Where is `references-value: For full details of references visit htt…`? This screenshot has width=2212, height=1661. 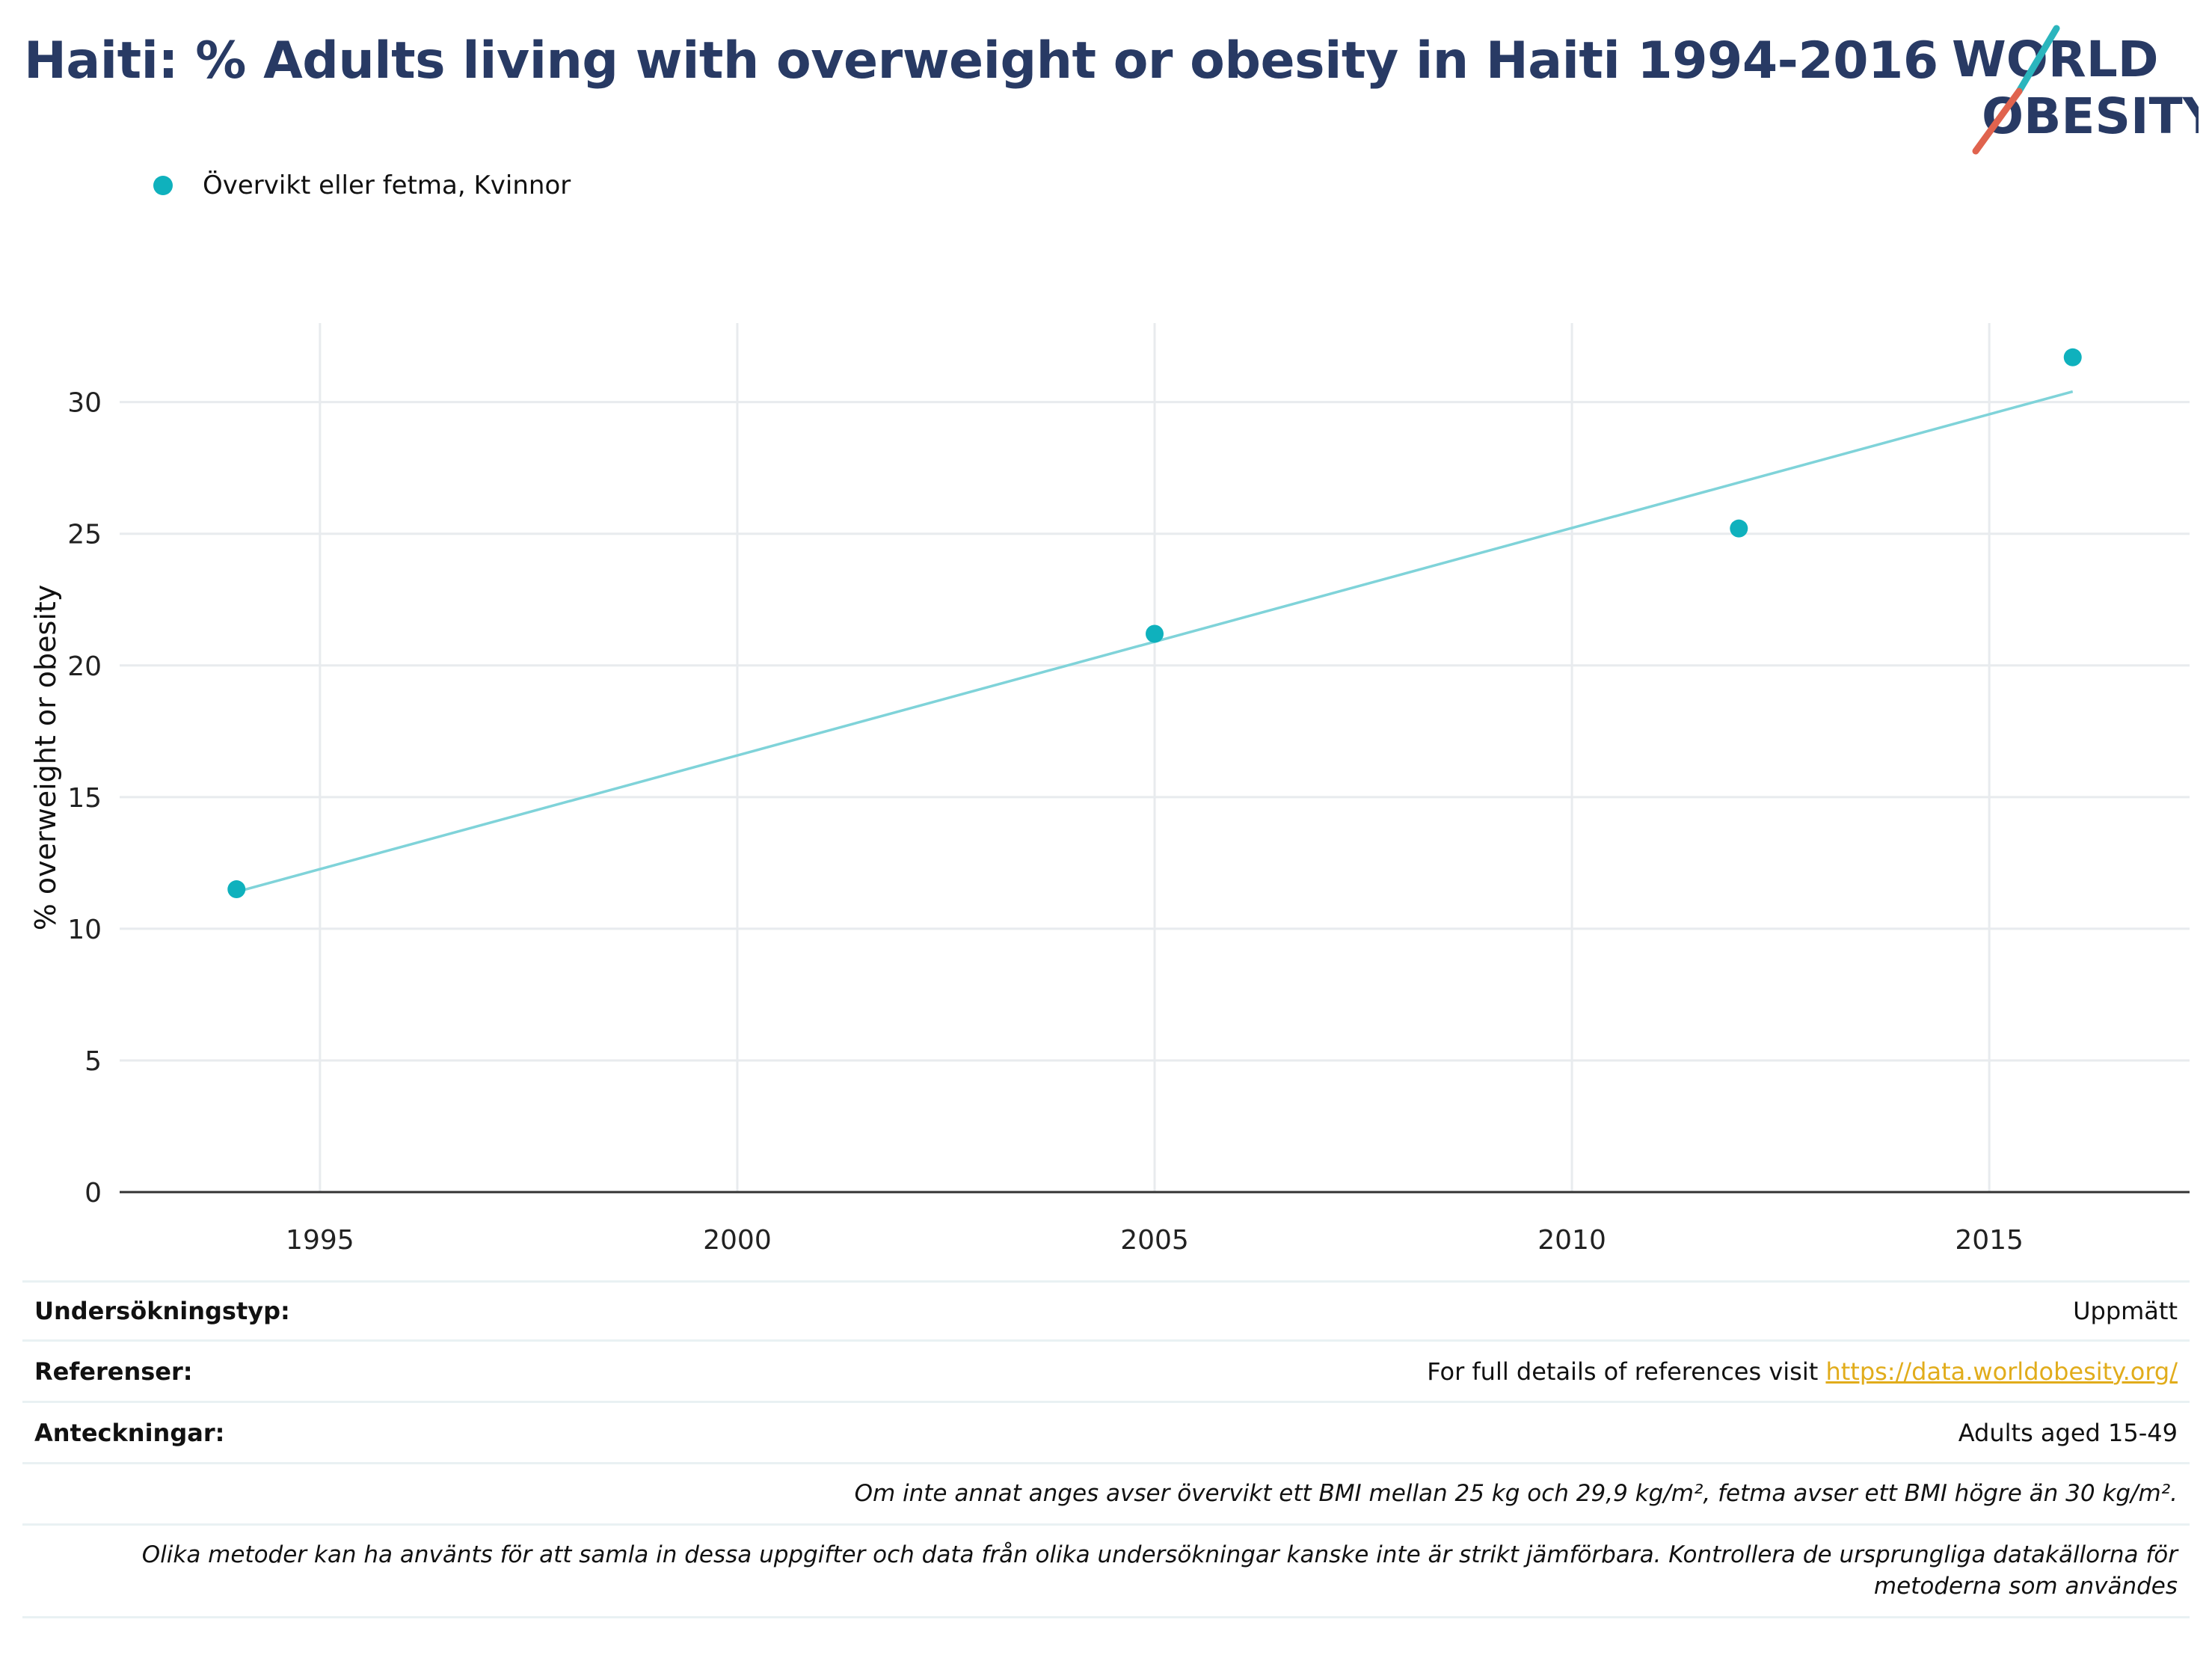 references-value: For full details of references visit htt… is located at coordinates (1802, 1372).